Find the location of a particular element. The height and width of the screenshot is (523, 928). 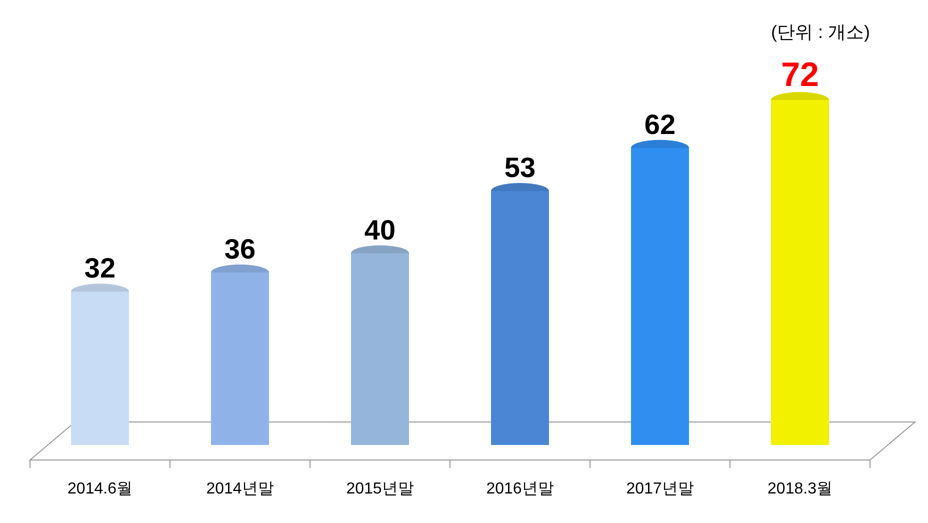

data-label: 32 is located at coordinates (100, 268).